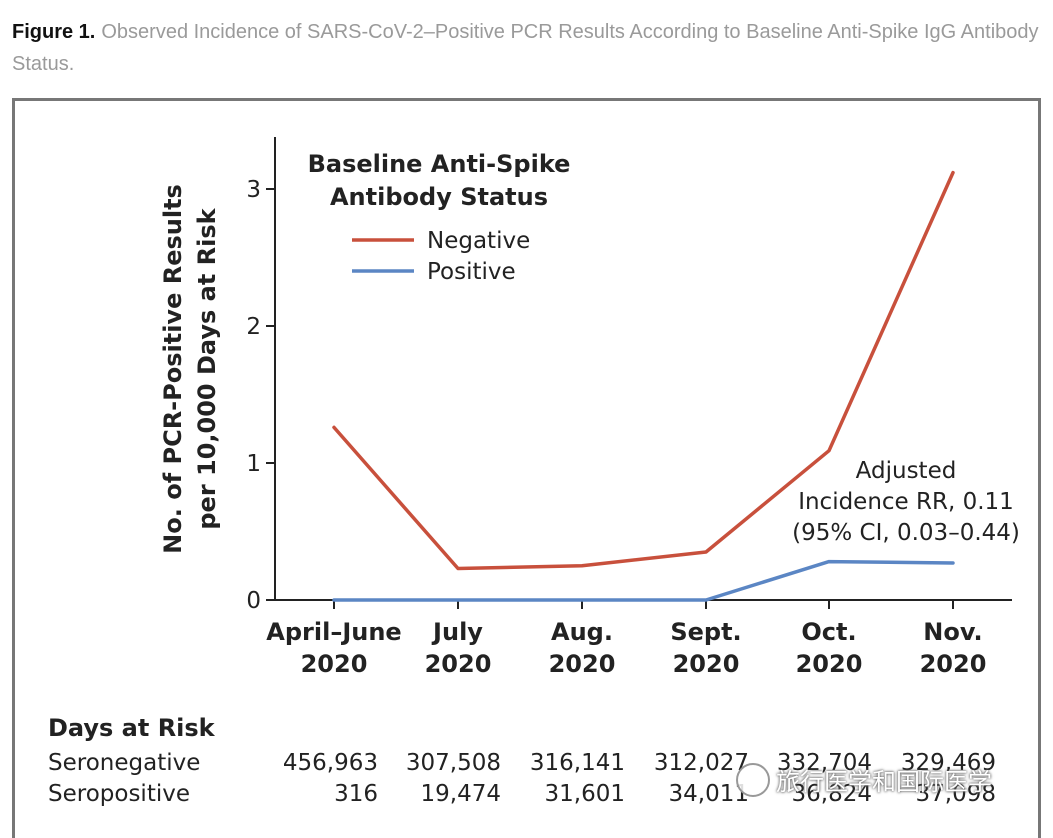 The image size is (1053, 838). Describe the element at coordinates (132, 728) in the screenshot. I see `risk-table-title: Days at Risk` at that location.